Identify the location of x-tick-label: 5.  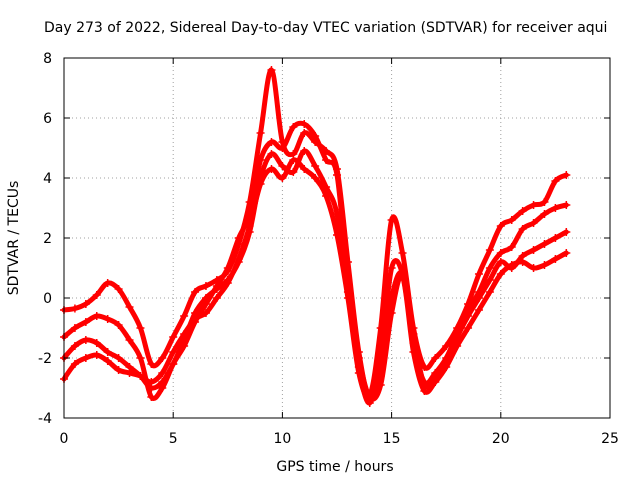
(173, 439).